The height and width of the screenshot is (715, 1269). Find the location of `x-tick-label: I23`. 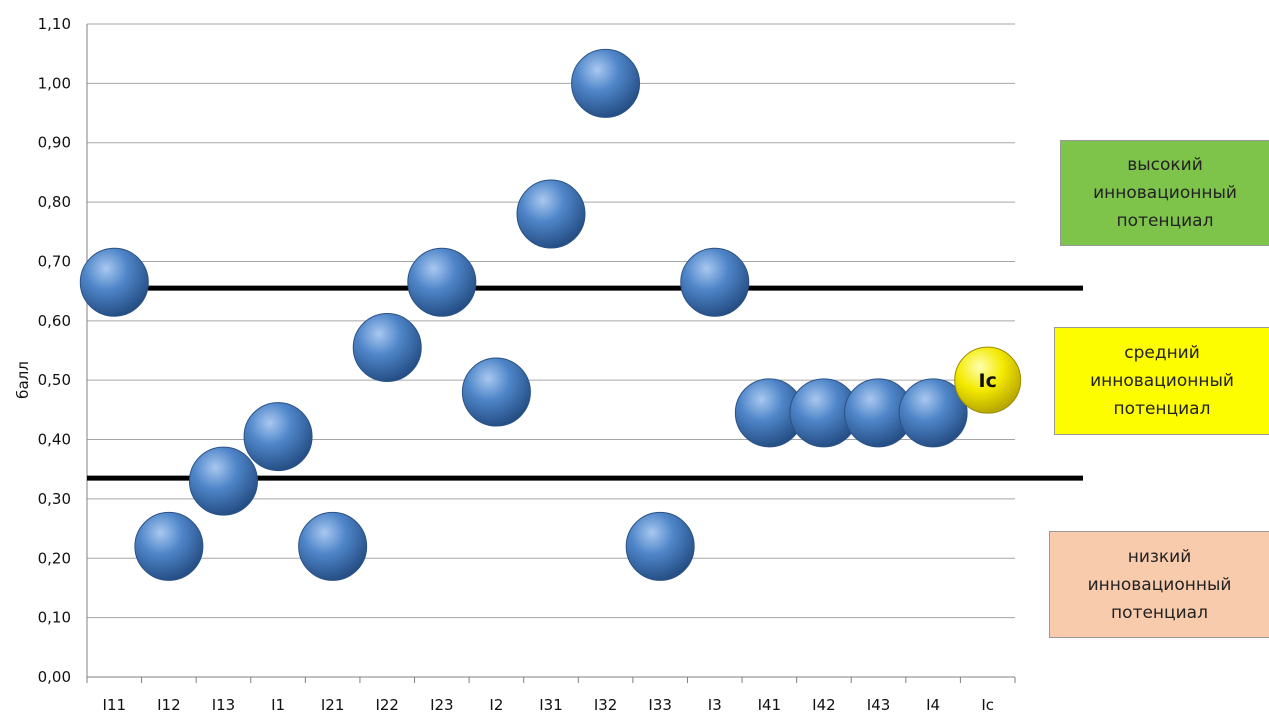

x-tick-label: I23 is located at coordinates (442, 705).